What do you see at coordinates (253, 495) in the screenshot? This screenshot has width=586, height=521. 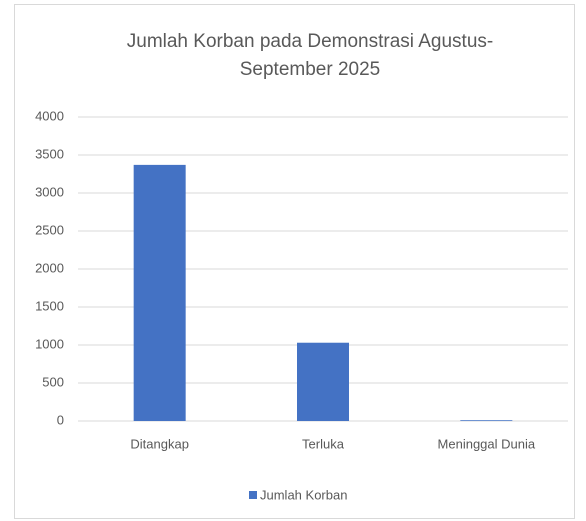 I see `legend-swatch` at bounding box center [253, 495].